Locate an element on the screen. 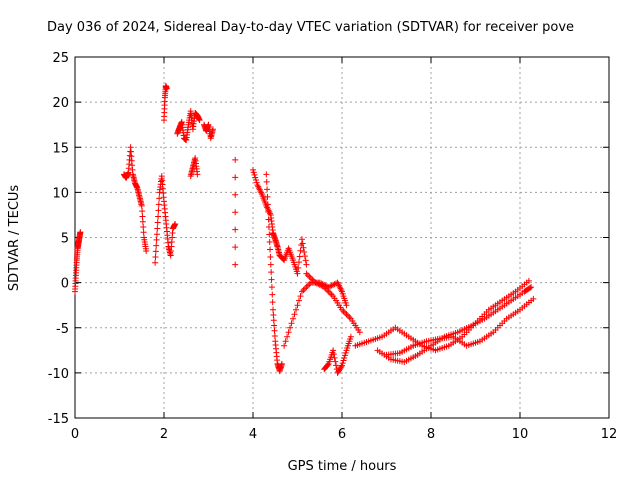 The height and width of the screenshot is (480, 640). x-tick-label: 10 is located at coordinates (520, 434).